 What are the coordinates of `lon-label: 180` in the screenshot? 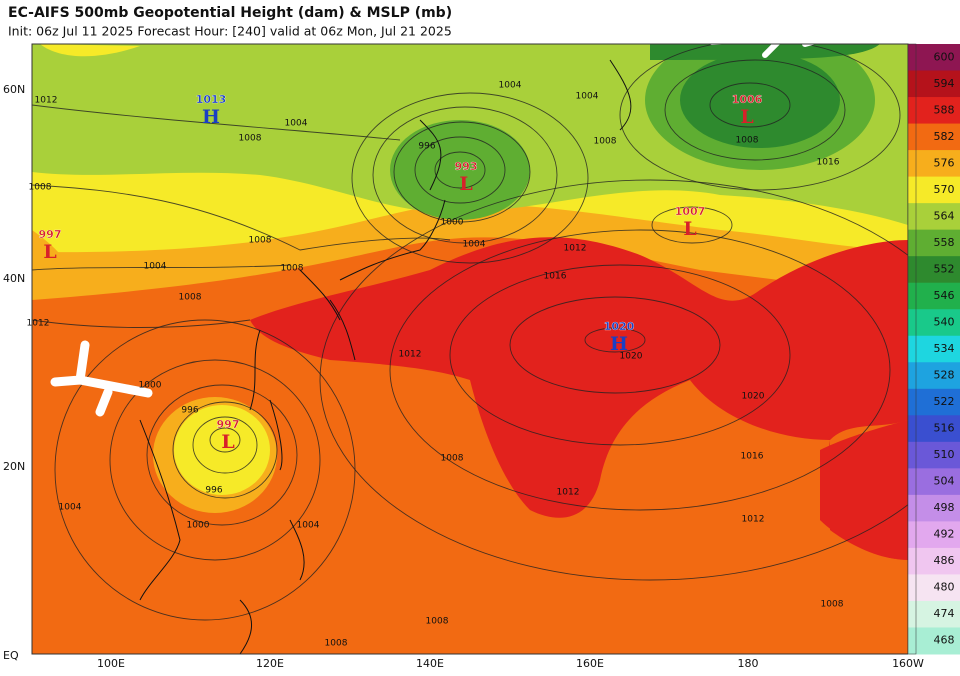 It's located at (748, 663).